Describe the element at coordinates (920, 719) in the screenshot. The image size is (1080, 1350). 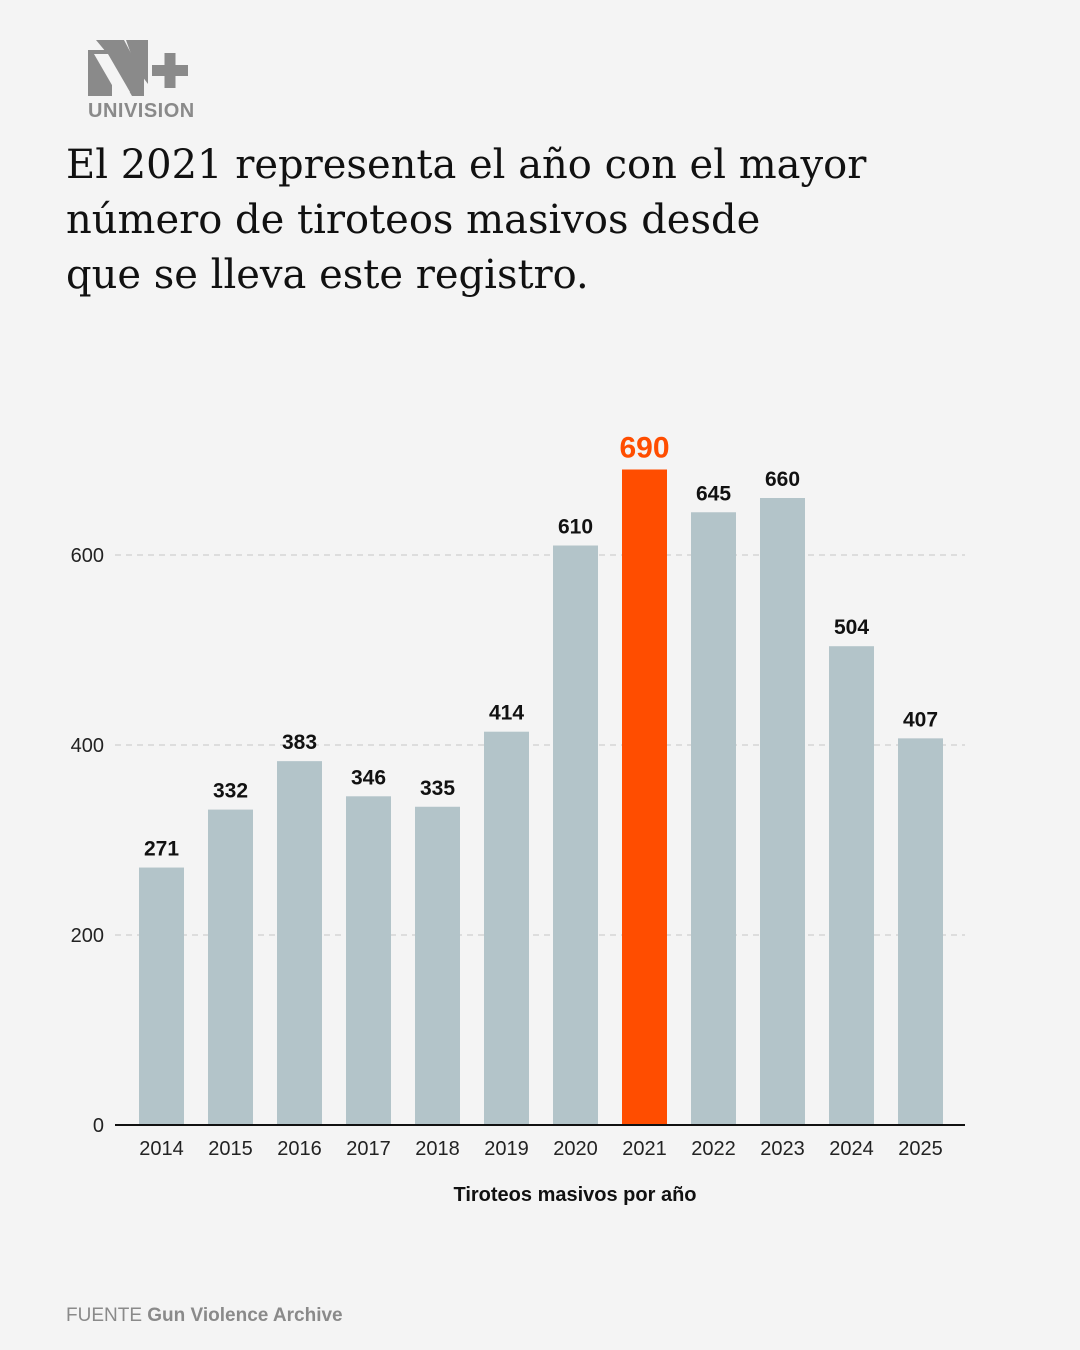
I see `data-label-2025: 407` at that location.